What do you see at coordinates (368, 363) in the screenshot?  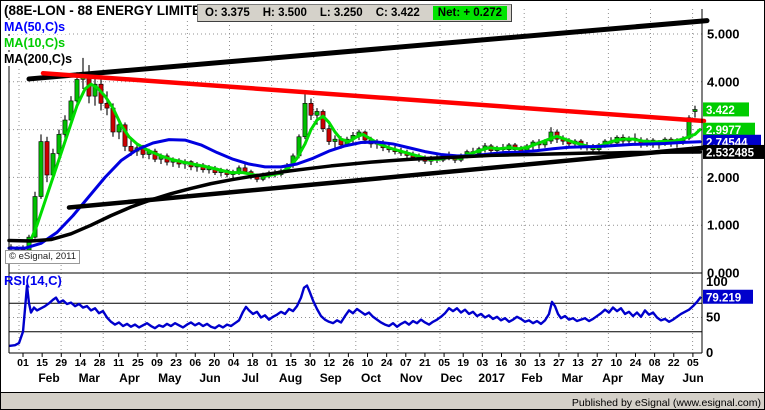 I see `x-axis-date-label: 10` at bounding box center [368, 363].